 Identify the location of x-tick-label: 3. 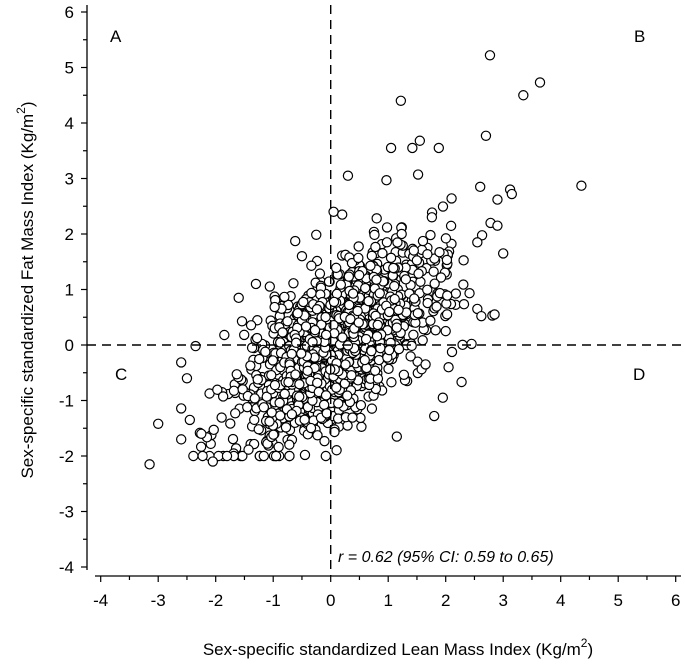
(502, 600).